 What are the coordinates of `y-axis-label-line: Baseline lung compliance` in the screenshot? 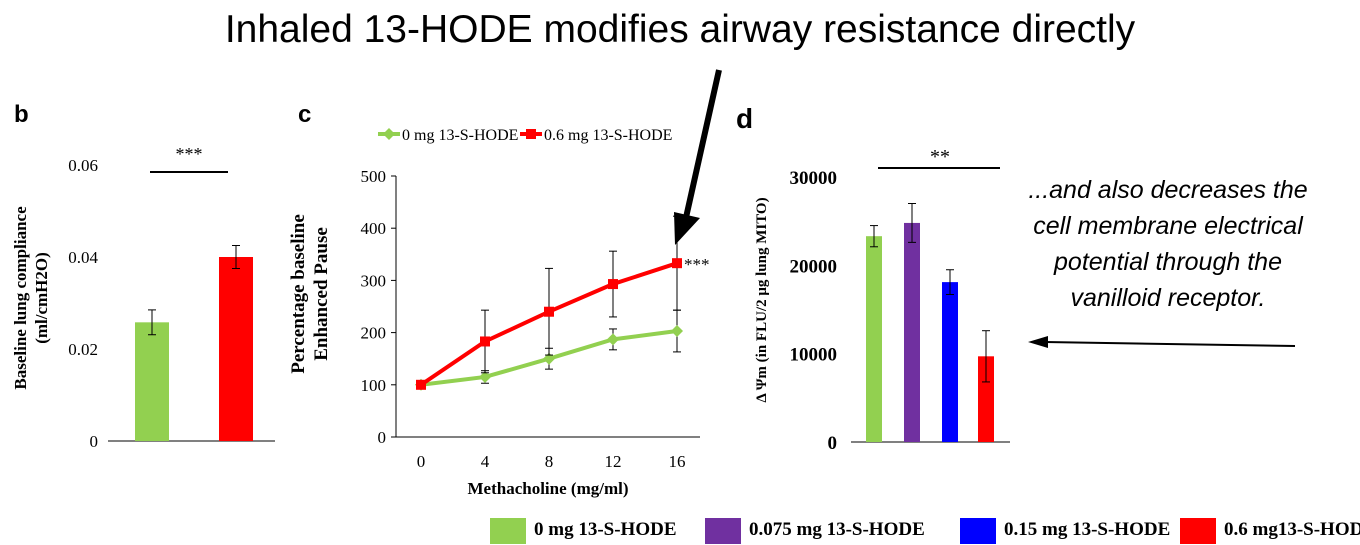 It's located at (20, 298).